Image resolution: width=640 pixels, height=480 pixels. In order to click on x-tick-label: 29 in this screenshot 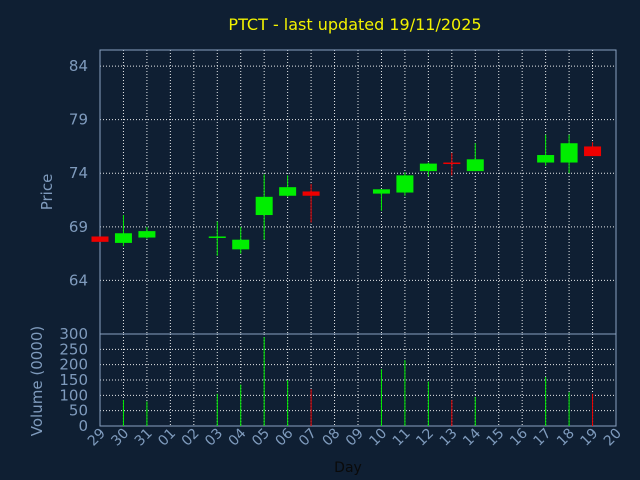, I will do `click(97, 438)`.